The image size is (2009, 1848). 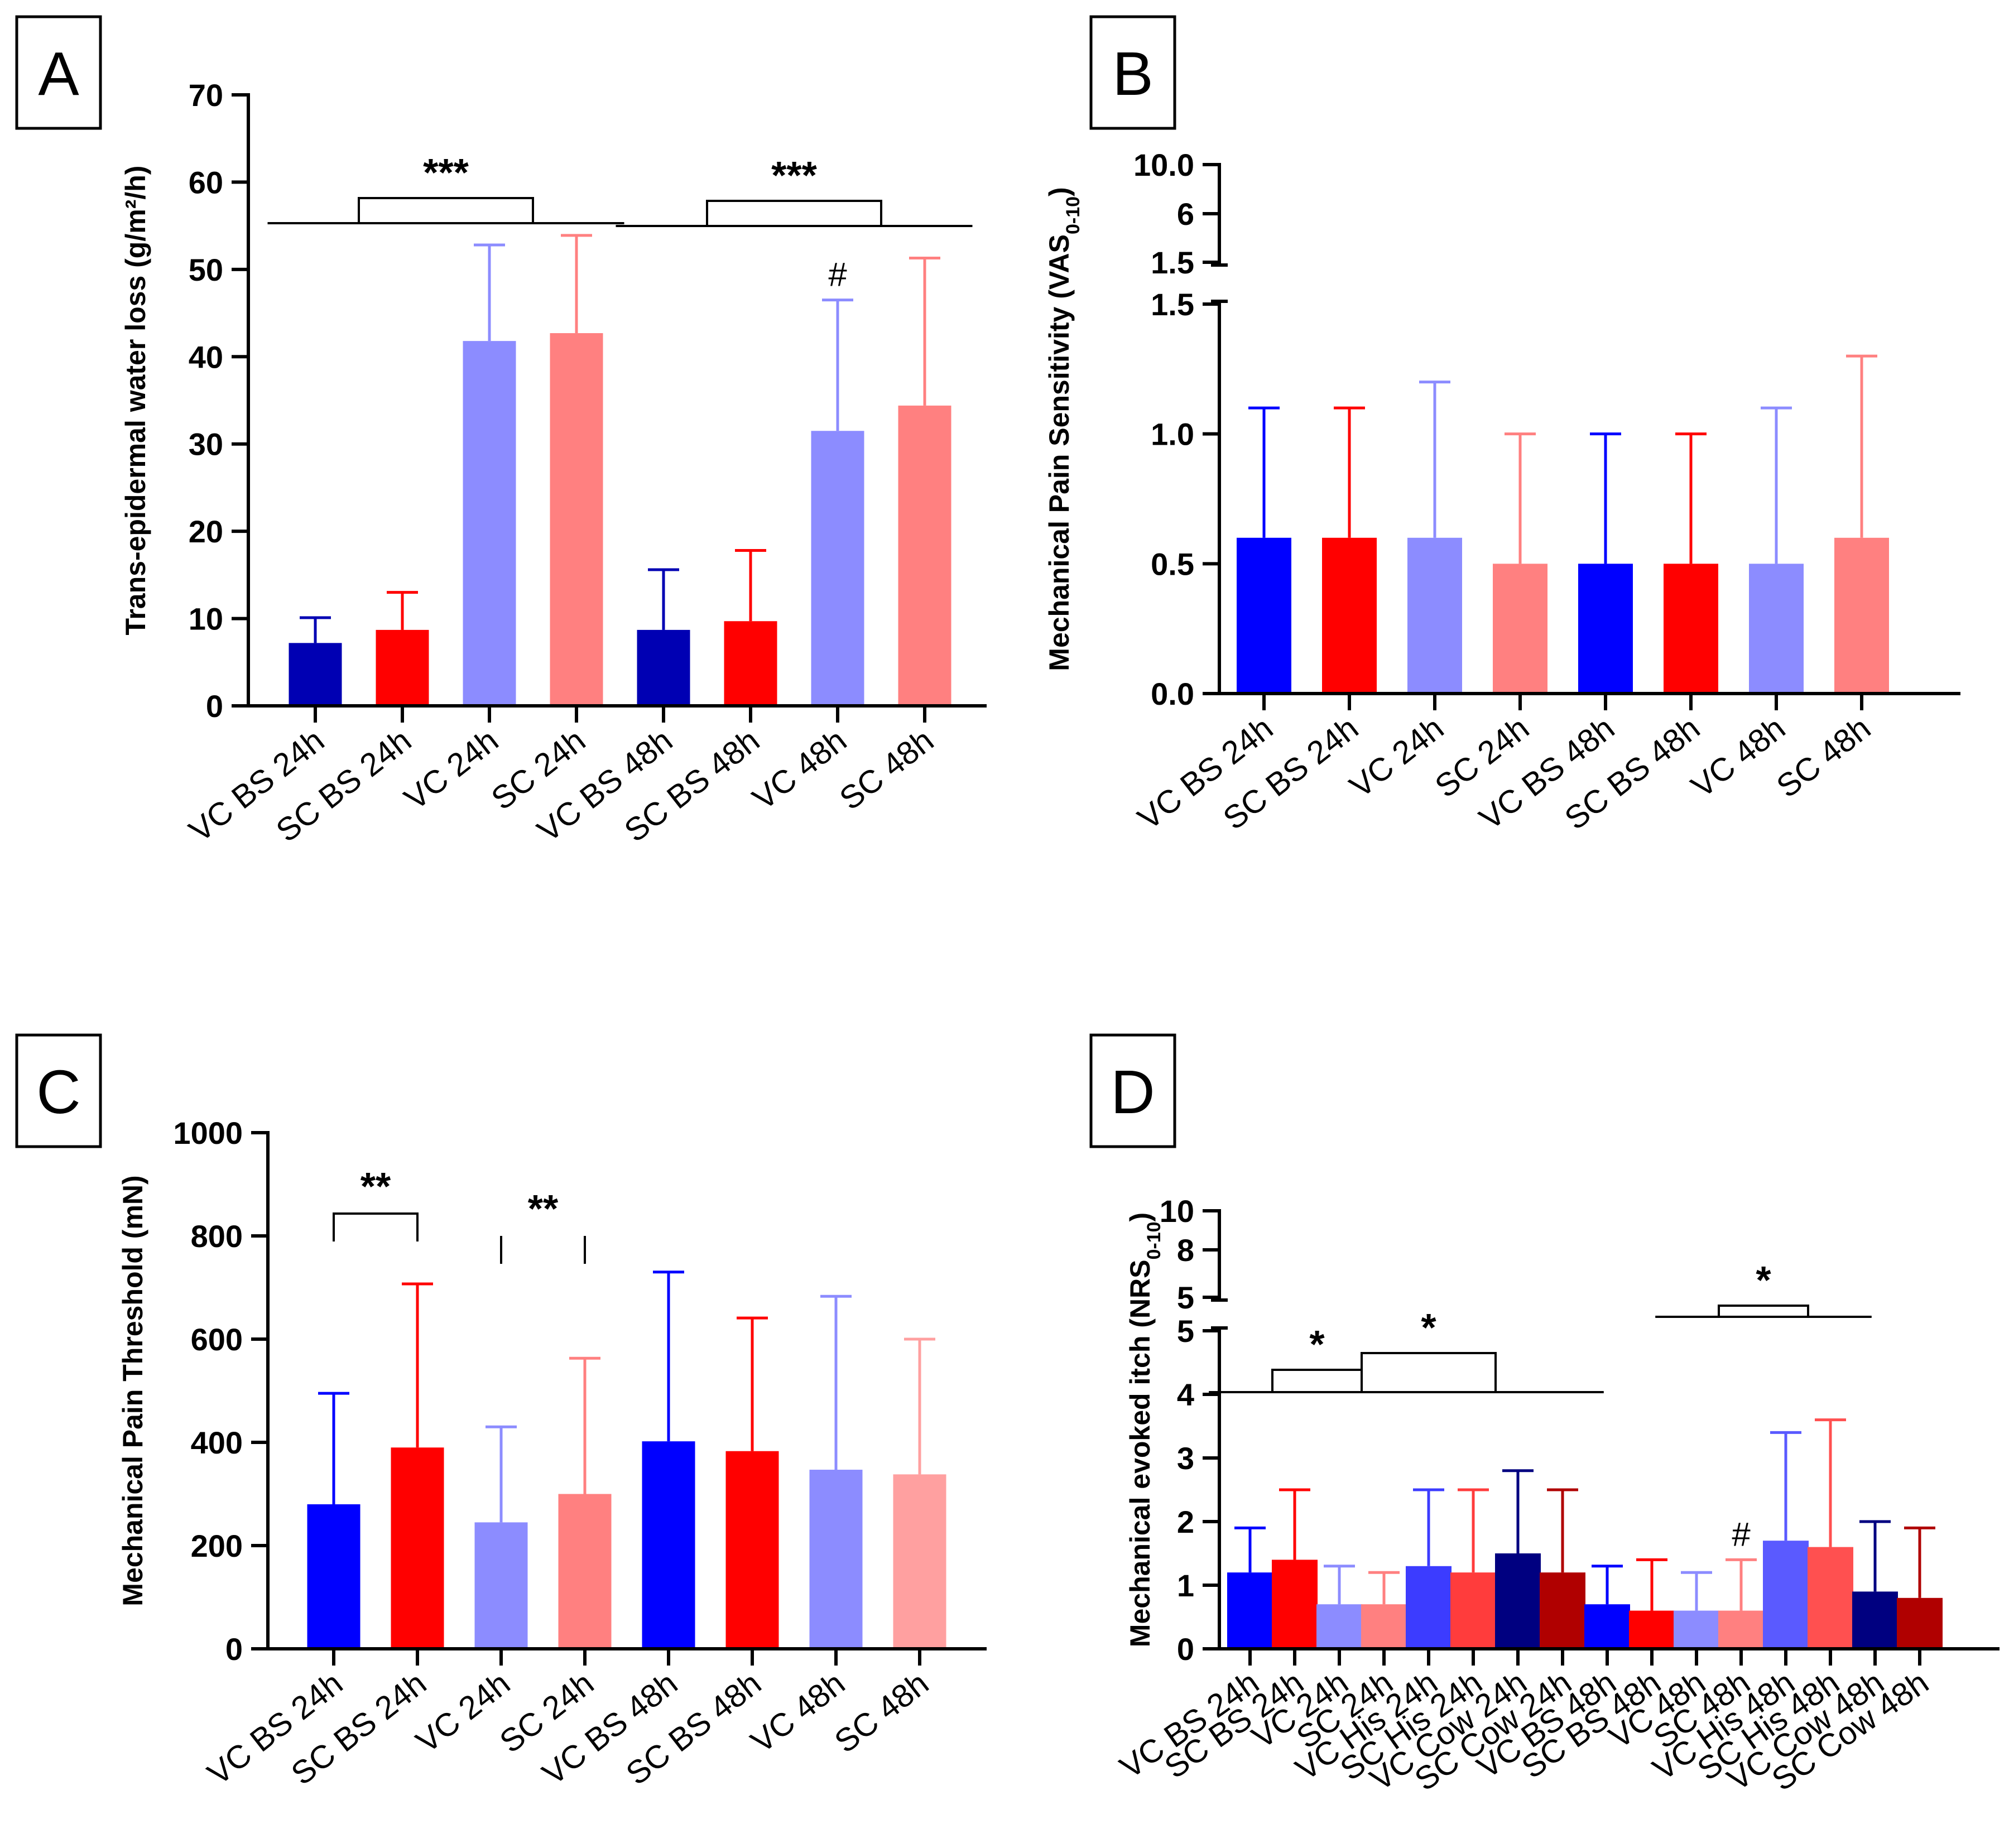 I want to click on significance-hash: #, so click(x=837, y=274).